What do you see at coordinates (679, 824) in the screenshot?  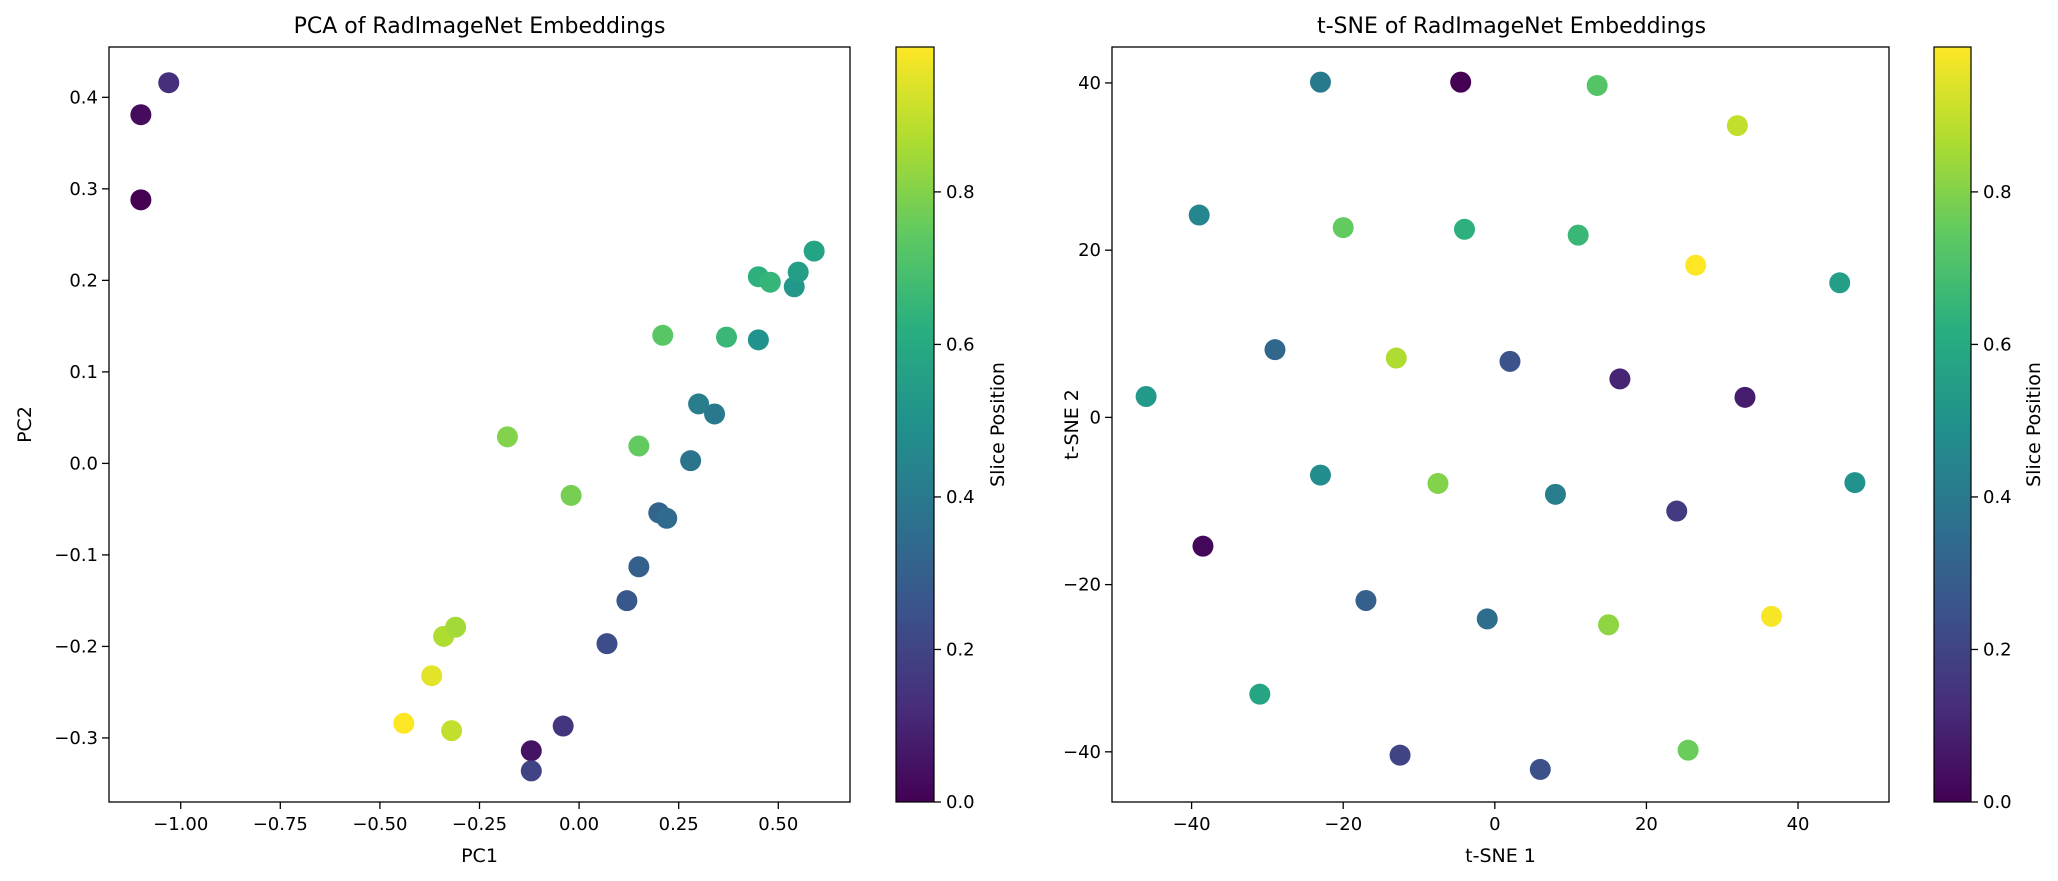 I see `pca-xtick-label-5: 0.25` at bounding box center [679, 824].